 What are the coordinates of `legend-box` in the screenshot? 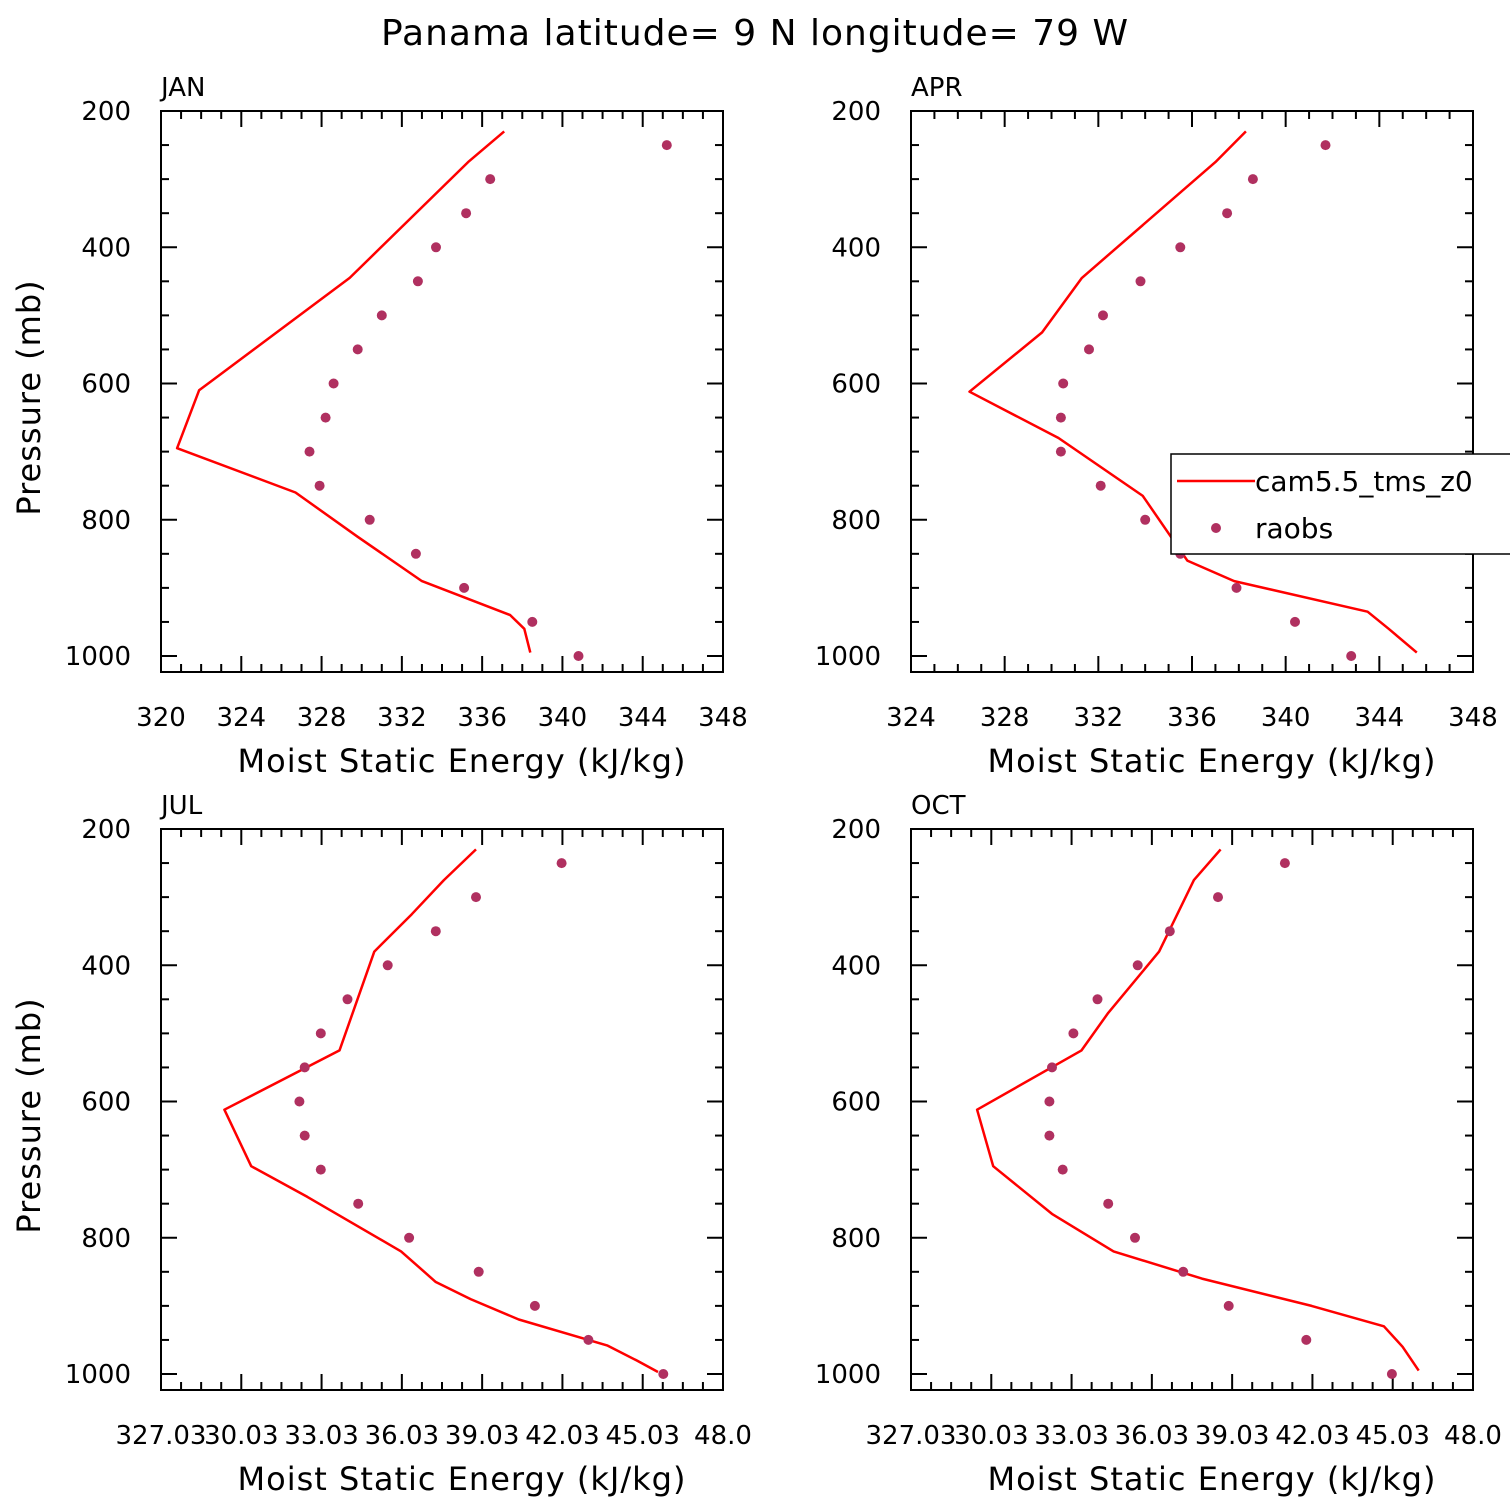 It's located at (1340, 504).